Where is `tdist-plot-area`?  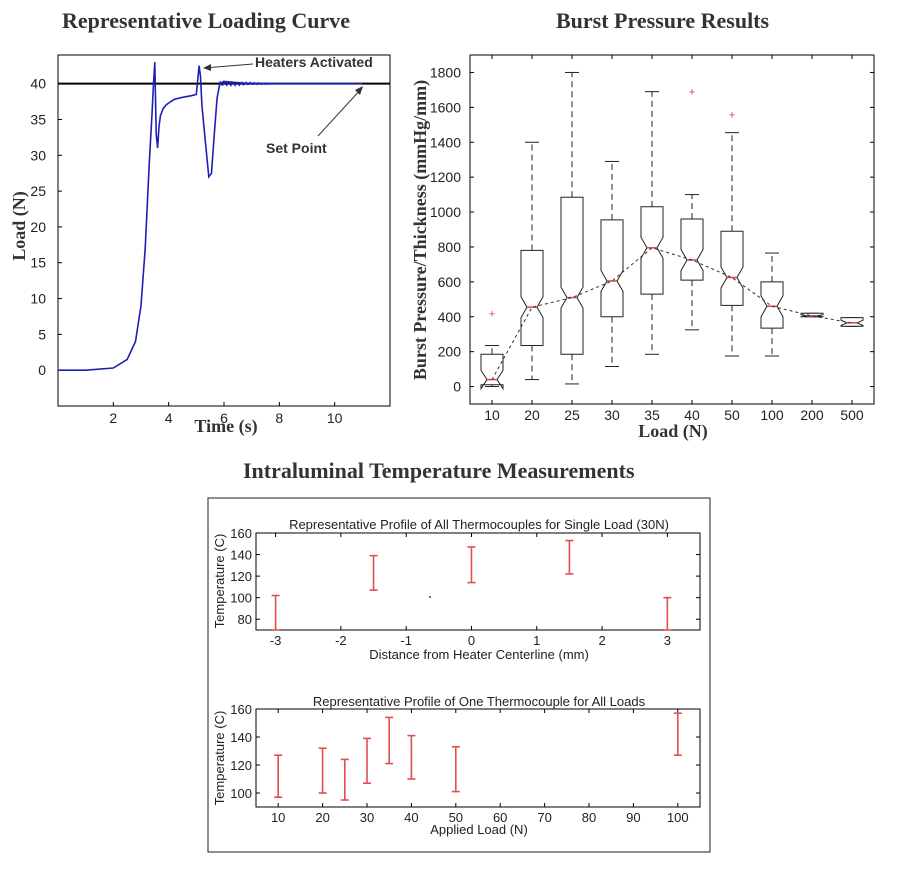 tdist-plot-area is located at coordinates (478, 581).